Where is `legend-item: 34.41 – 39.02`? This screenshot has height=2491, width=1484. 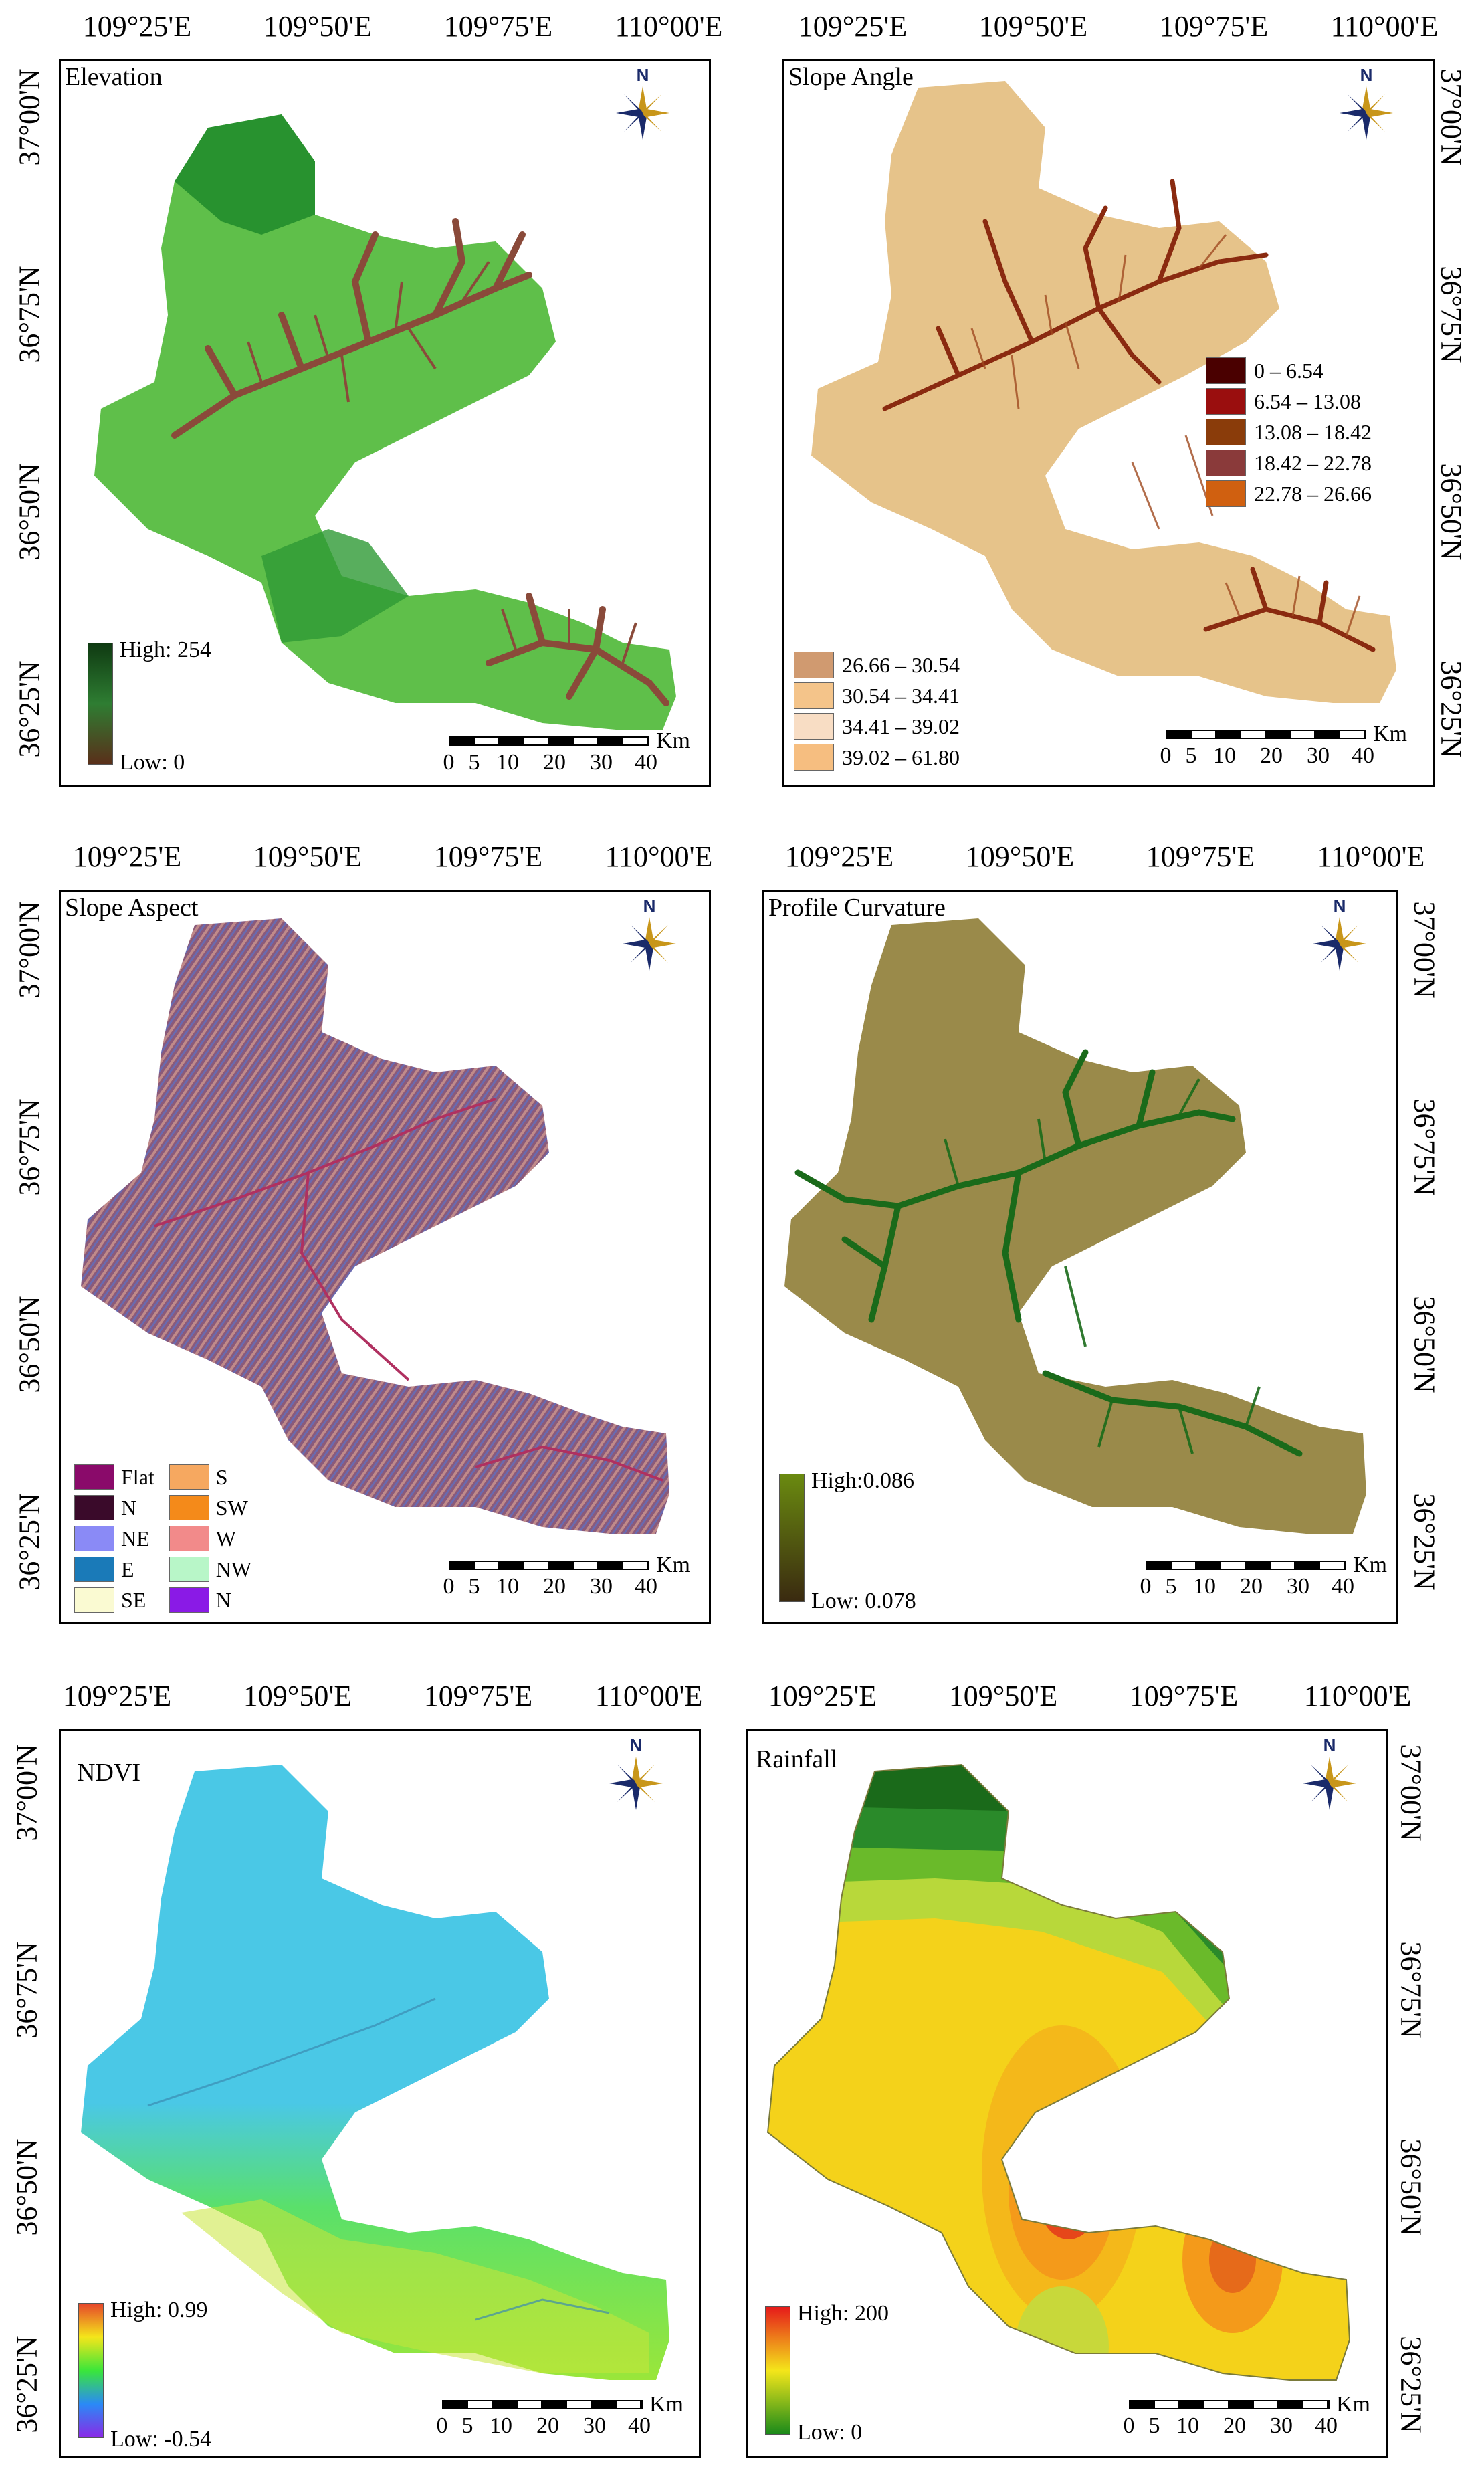
legend-item: 34.41 – 39.02 is located at coordinates (877, 726).